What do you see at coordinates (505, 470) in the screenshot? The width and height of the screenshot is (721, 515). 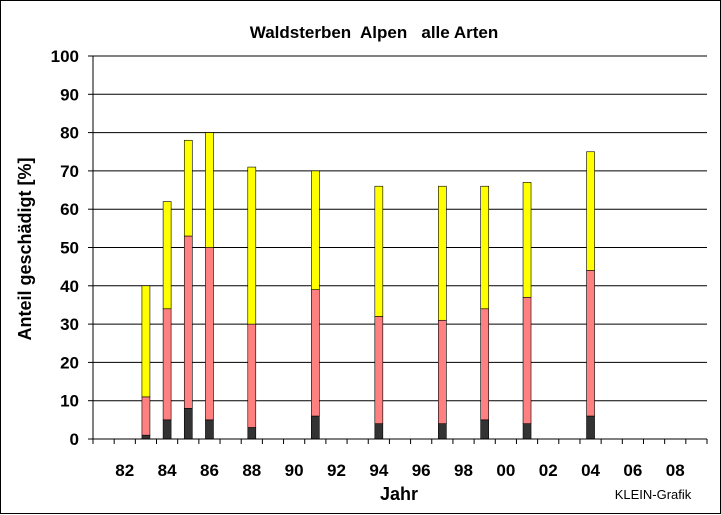 I see `x-tick-label: 00` at bounding box center [505, 470].